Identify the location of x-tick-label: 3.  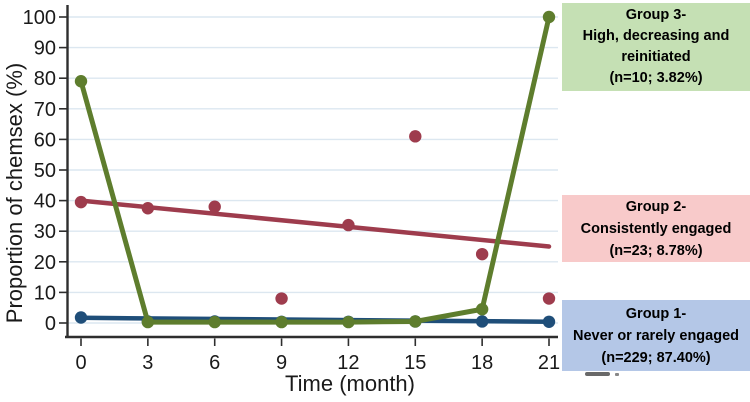
(147, 363).